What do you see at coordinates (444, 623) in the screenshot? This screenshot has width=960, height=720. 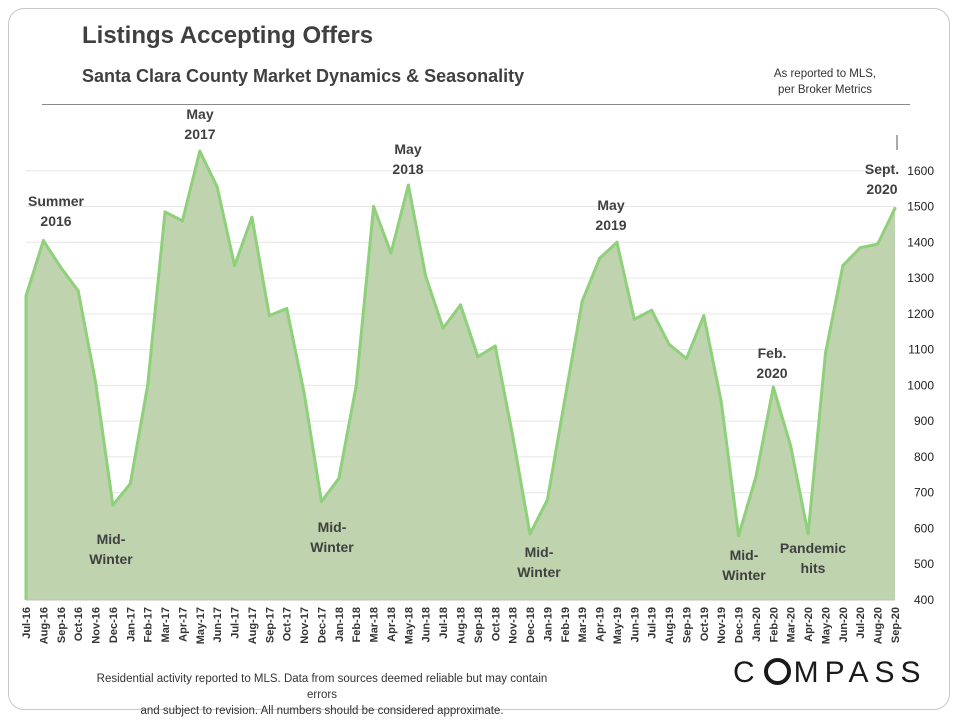 I see `x-tick-label: Jul-18` at bounding box center [444, 623].